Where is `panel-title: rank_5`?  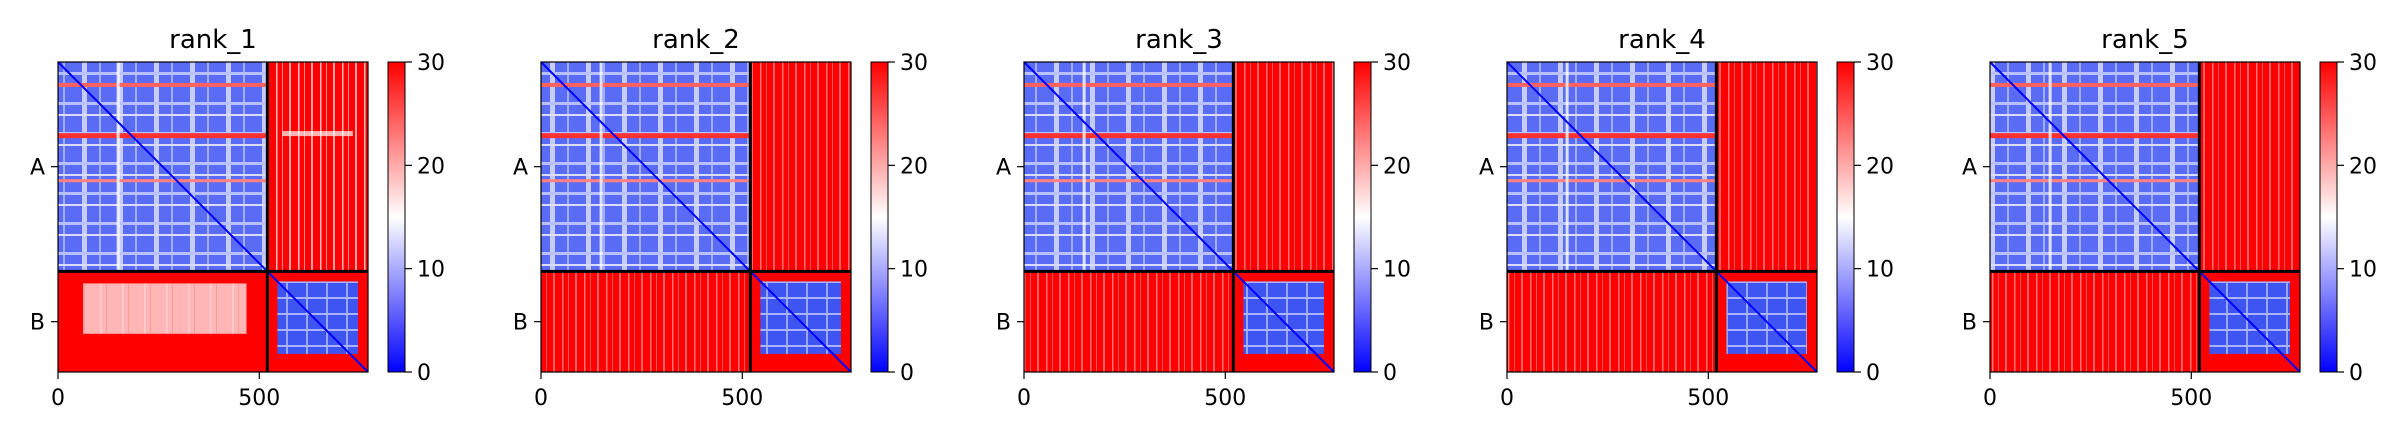 panel-title: rank_5 is located at coordinates (2145, 40).